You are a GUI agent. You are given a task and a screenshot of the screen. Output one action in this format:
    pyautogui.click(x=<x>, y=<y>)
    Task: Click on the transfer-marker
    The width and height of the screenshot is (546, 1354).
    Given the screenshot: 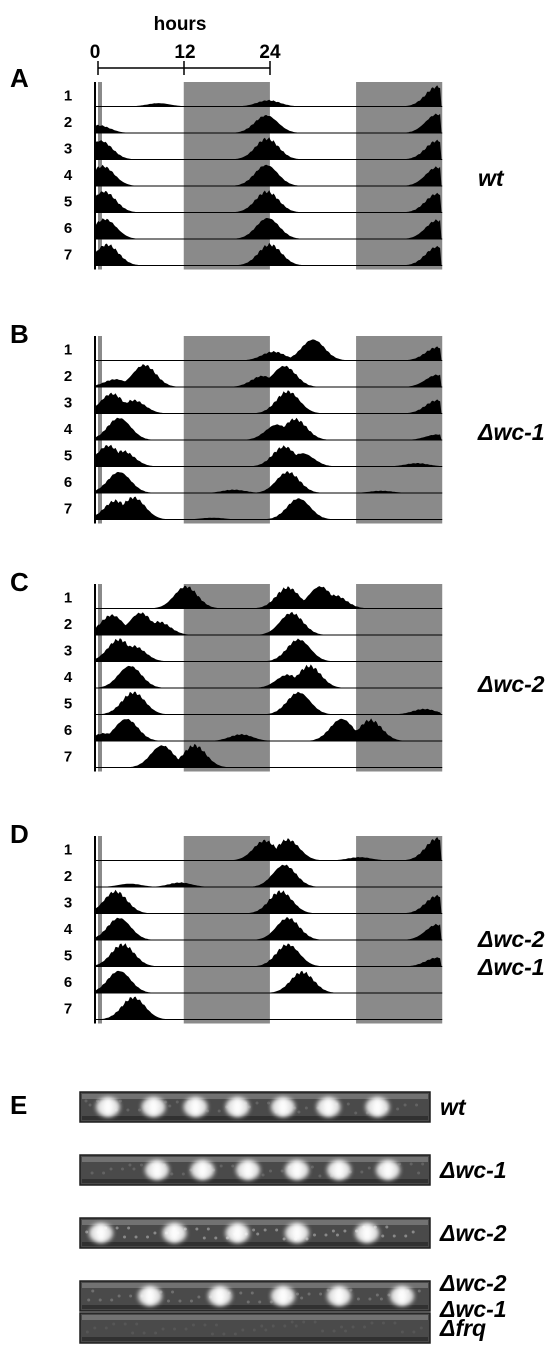 What is the action you would take?
    pyautogui.click(x=100, y=430)
    